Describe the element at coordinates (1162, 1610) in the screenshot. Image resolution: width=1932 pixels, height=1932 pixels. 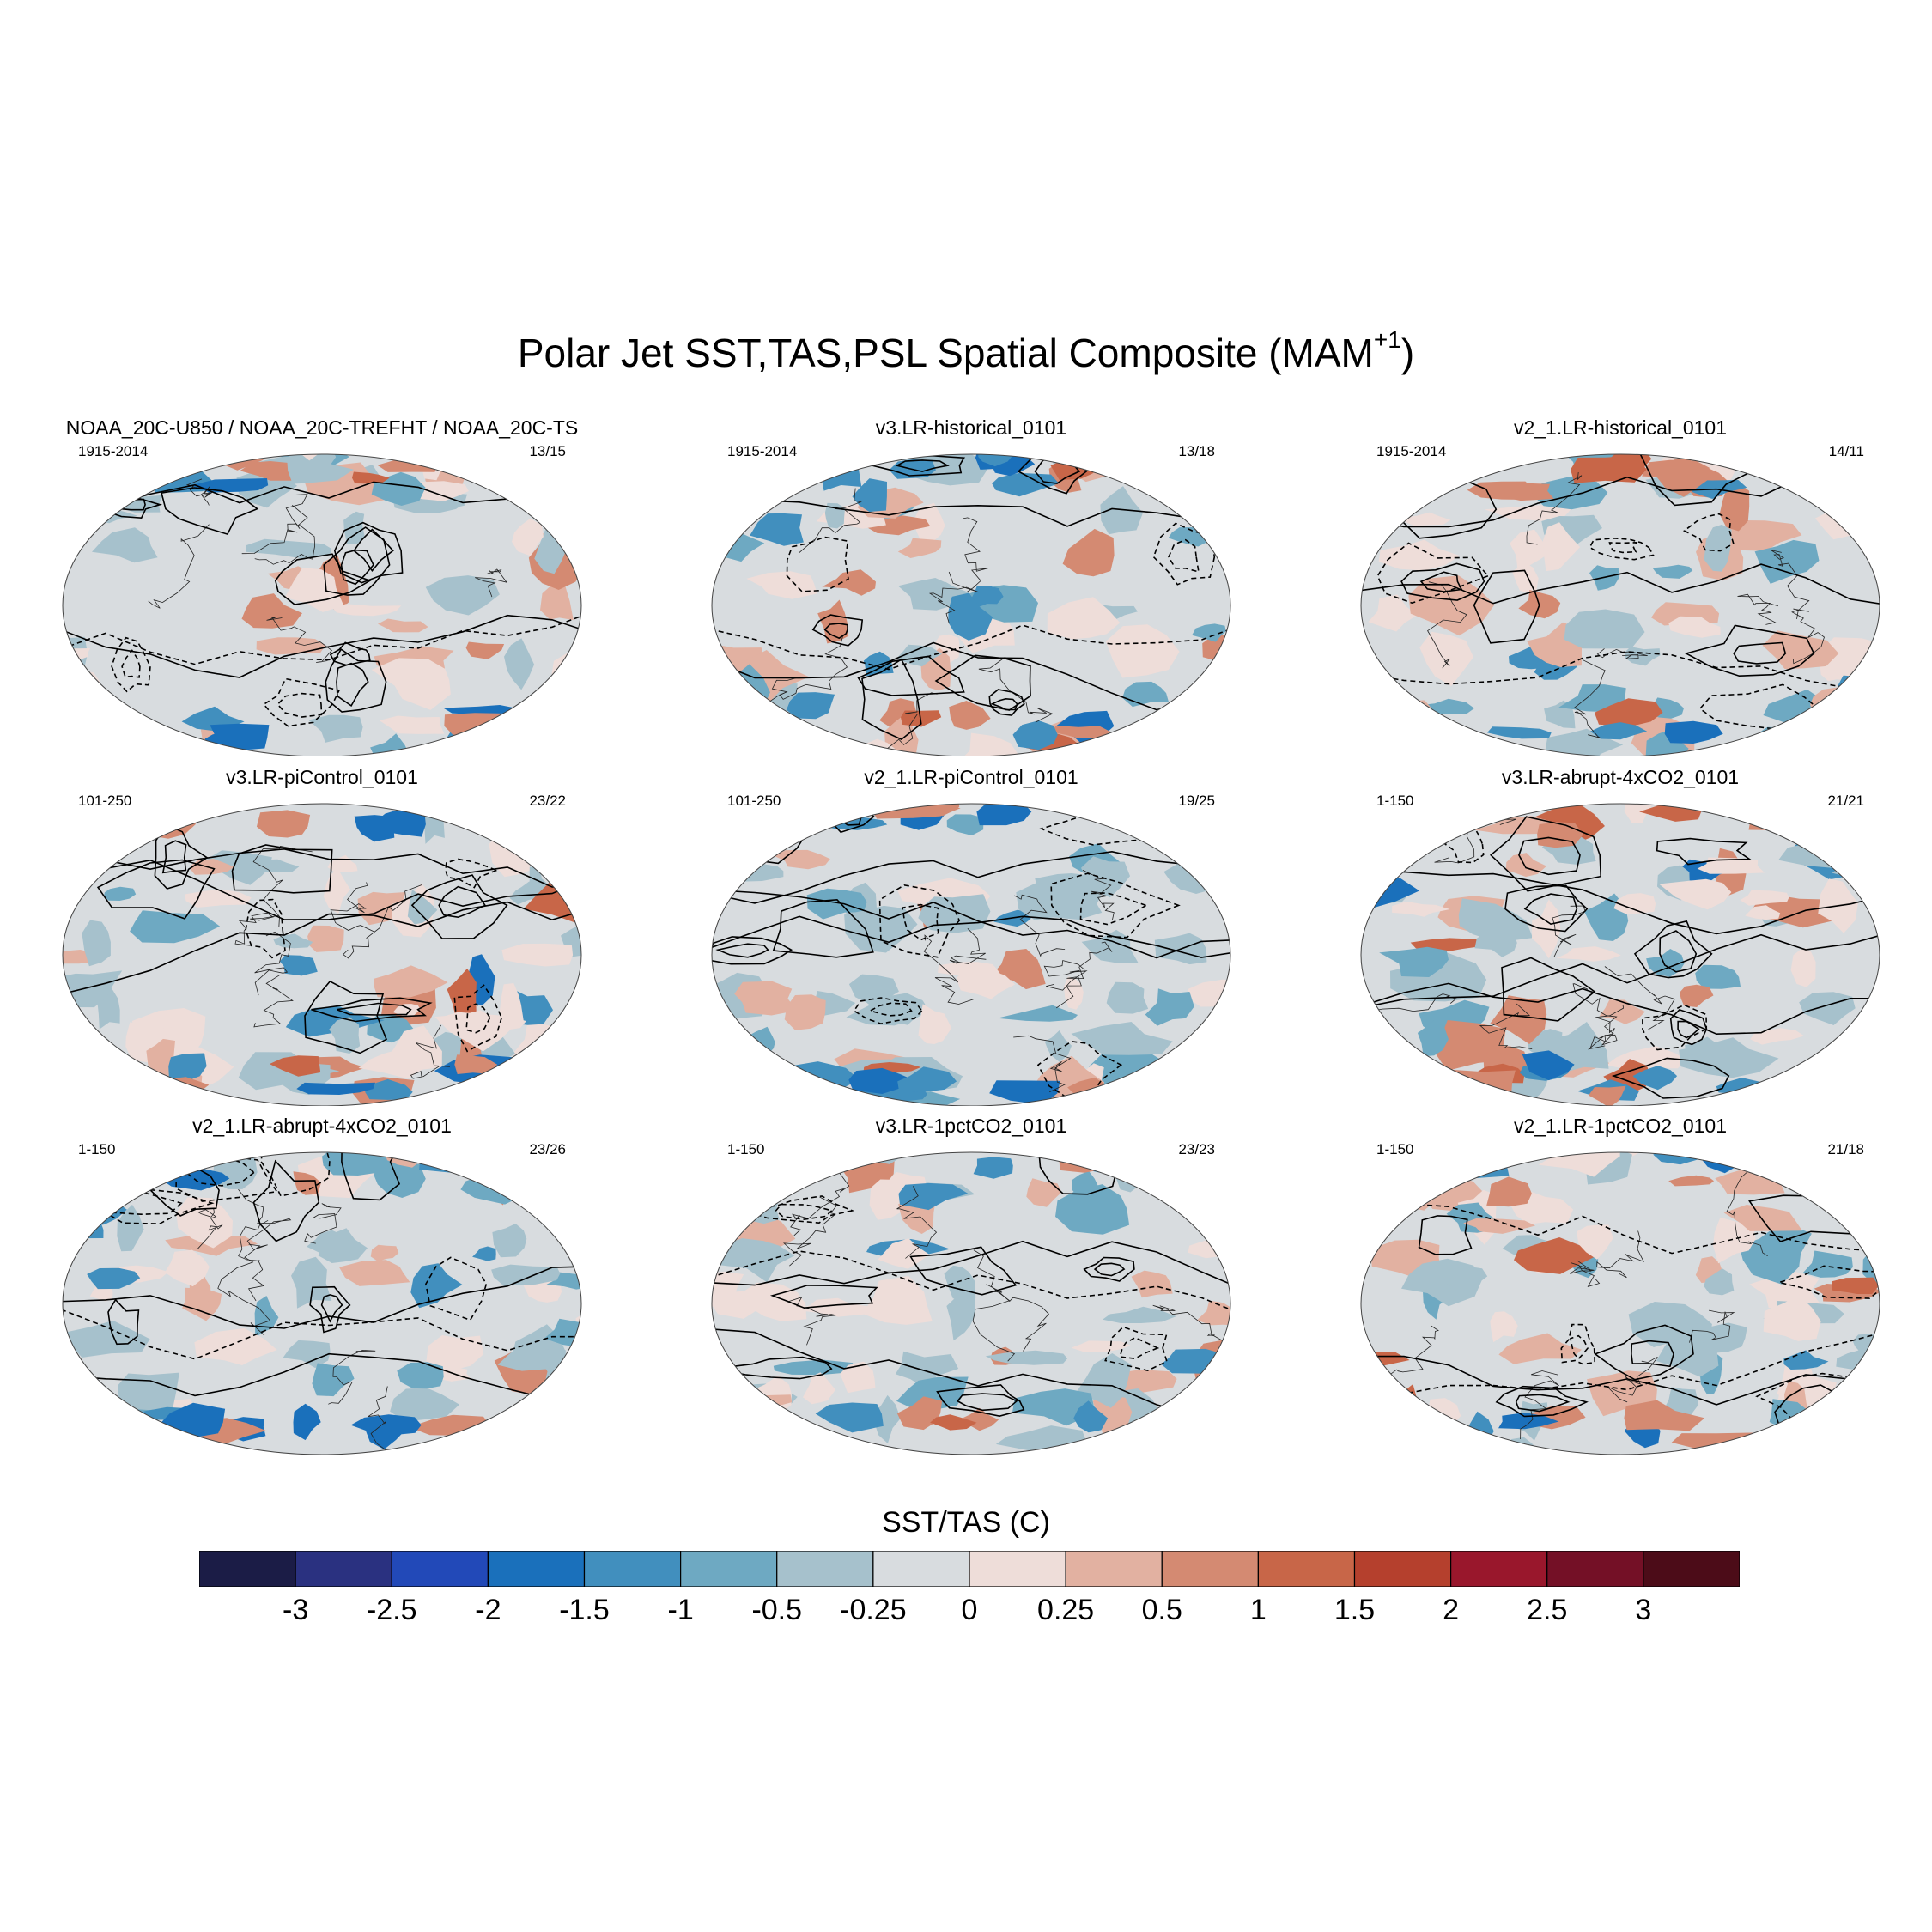
I see `colorbar-tick-label: 0.5` at that location.